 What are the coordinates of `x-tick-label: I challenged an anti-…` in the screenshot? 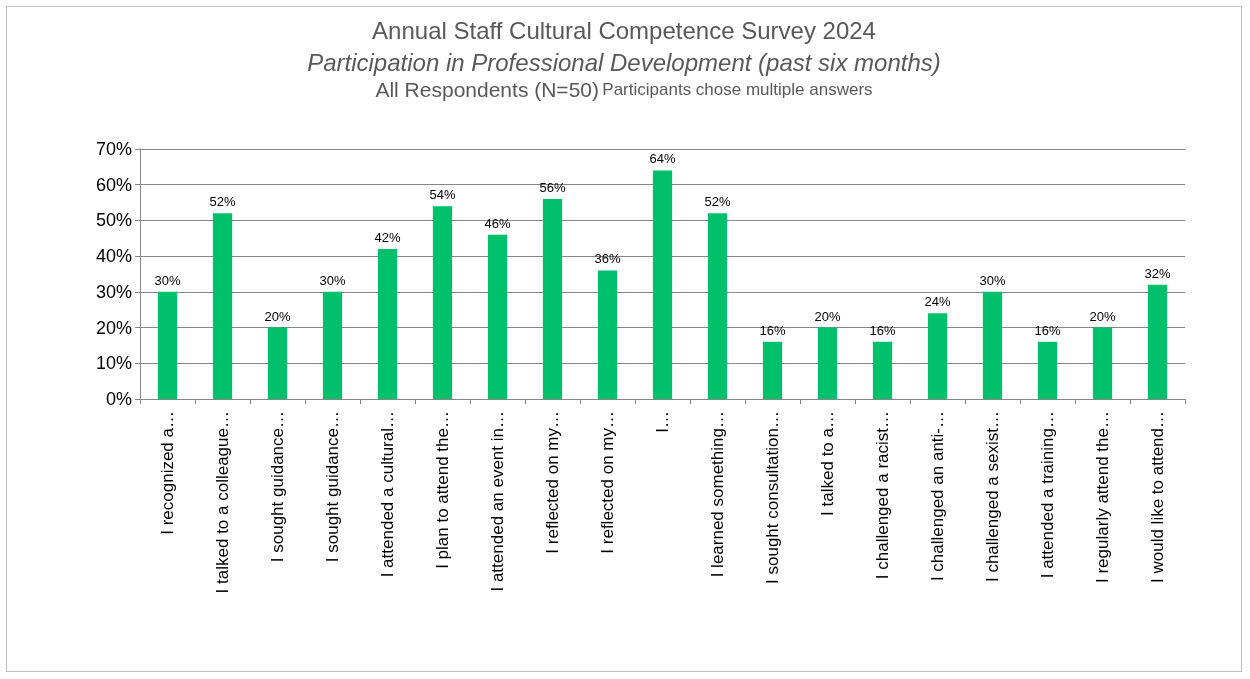 It's located at (937, 496).